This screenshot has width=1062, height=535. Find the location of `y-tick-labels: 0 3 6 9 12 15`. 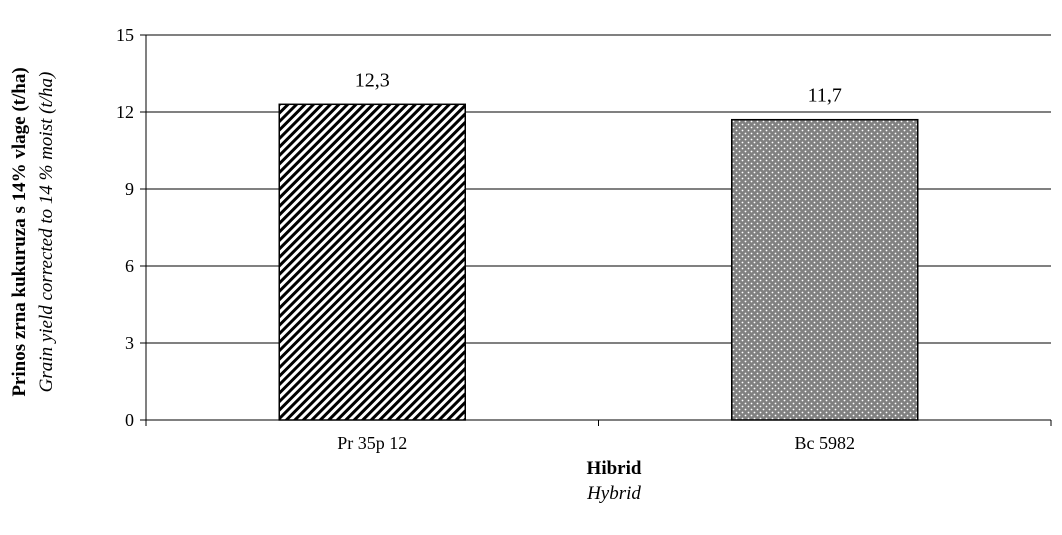

y-tick-labels: 0 3 6 9 12 15 is located at coordinates (125, 227).